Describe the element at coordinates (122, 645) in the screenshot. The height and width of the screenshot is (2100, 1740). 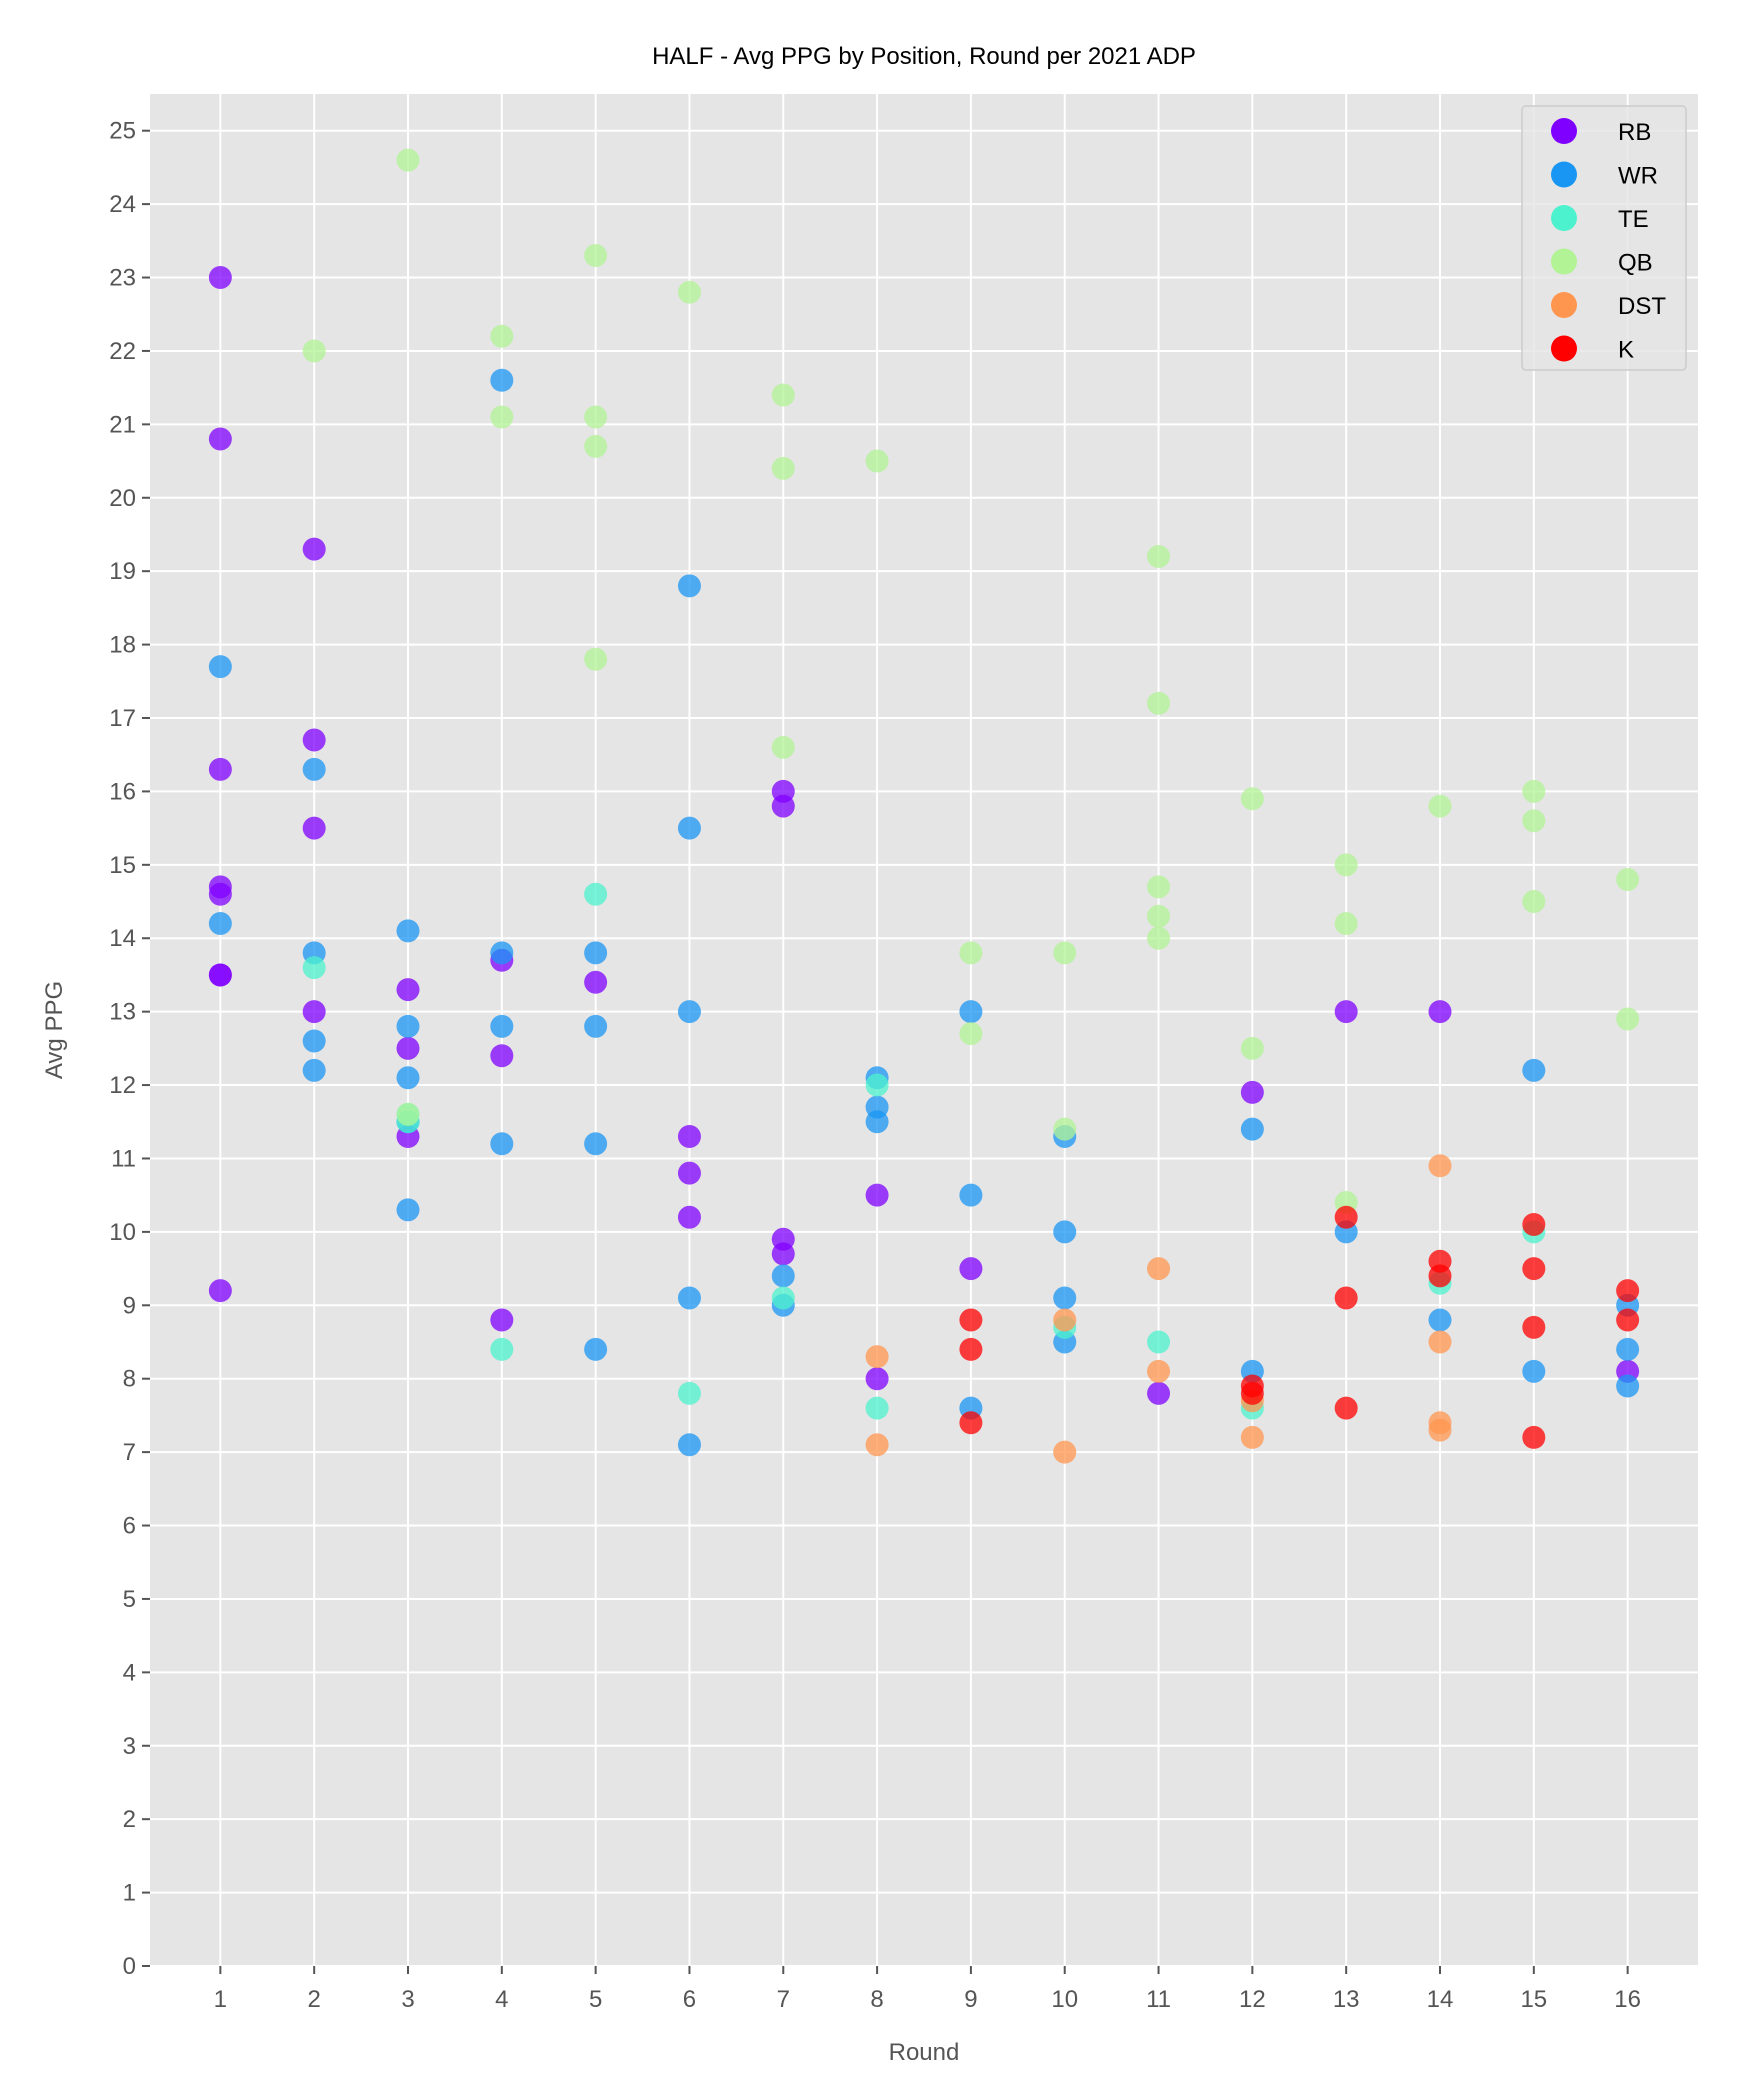
I see `y-tick-label: 18` at that location.